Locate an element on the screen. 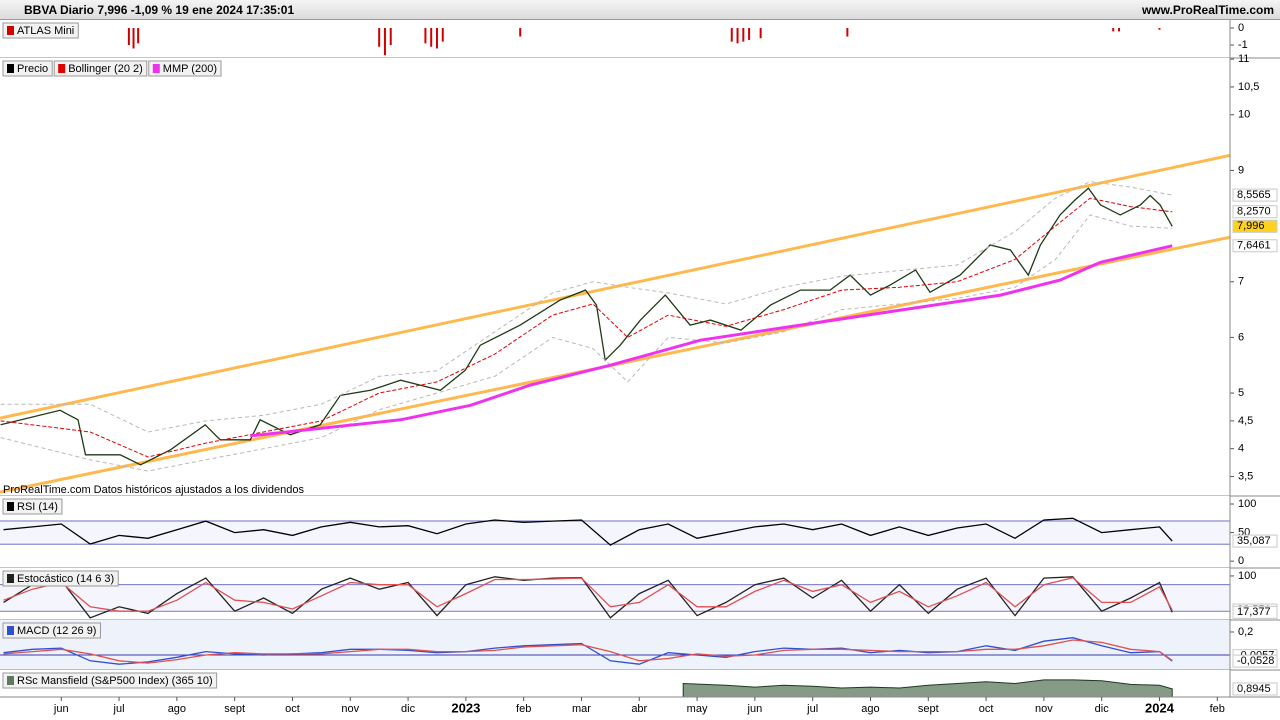 This screenshot has height=720, width=1280. y-tick-label: 7 is located at coordinates (1241, 282).